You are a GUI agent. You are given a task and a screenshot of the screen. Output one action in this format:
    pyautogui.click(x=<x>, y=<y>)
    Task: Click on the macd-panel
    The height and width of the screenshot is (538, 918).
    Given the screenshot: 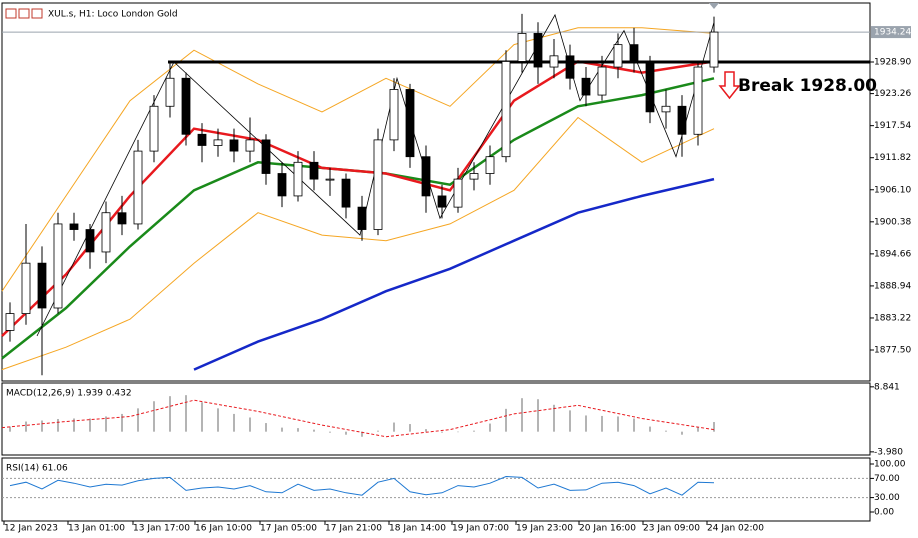 What is the action you would take?
    pyautogui.click(x=436, y=419)
    